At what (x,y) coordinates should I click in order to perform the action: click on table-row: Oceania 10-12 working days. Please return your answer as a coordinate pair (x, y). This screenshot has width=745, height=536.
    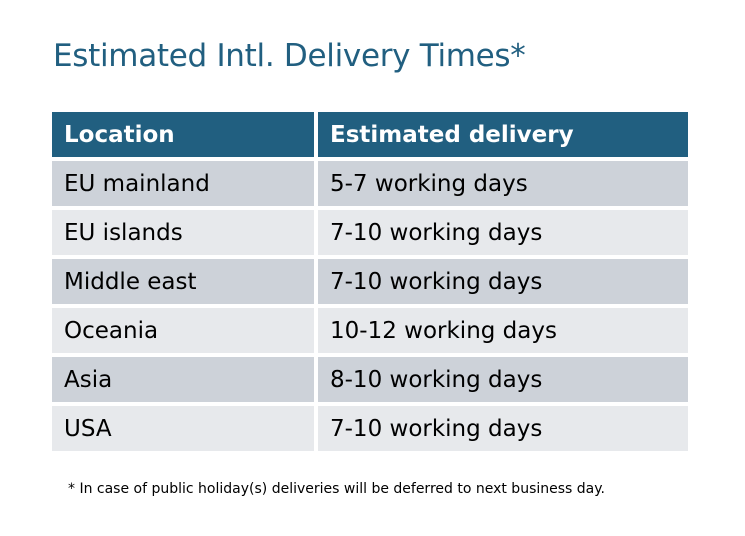
    Looking at the image, I should click on (370, 330).